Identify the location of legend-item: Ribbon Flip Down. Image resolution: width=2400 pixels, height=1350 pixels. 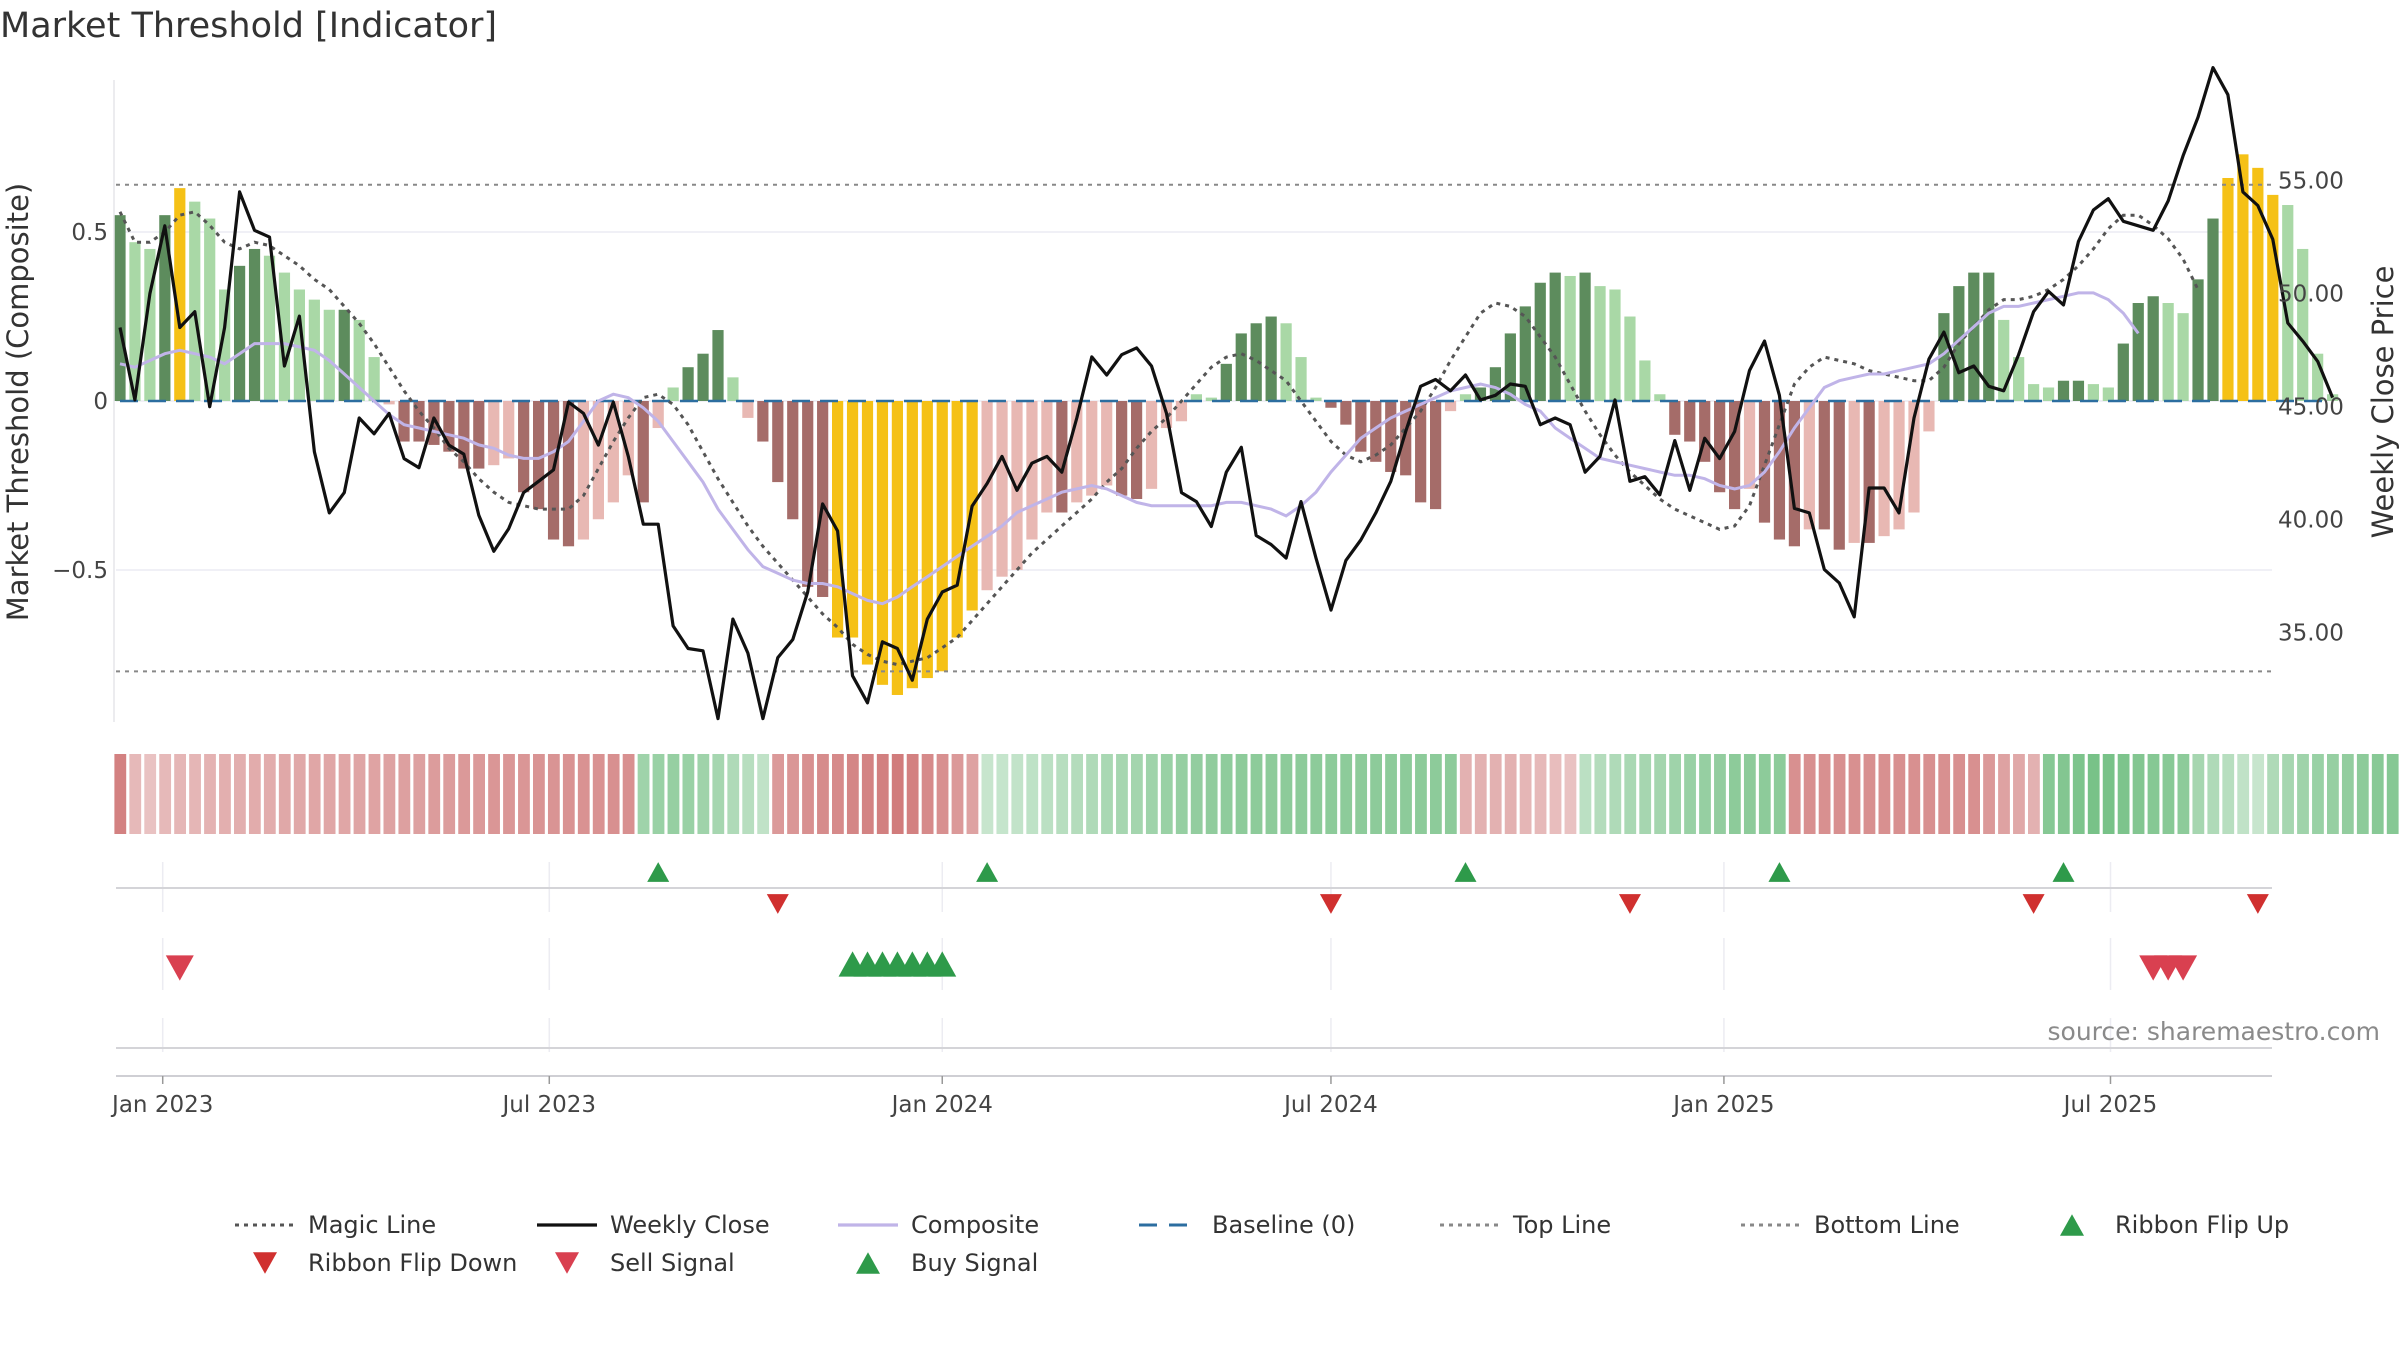
(385, 1263).